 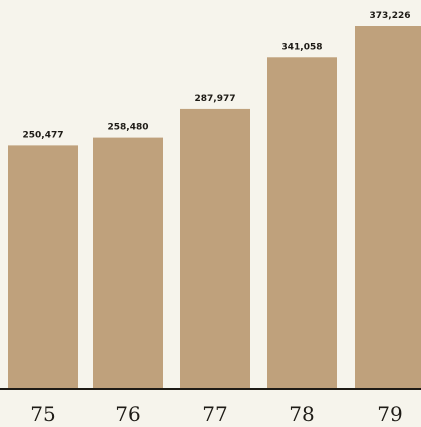 What do you see at coordinates (42, 414) in the screenshot?
I see `x-tick-label-75: 75` at bounding box center [42, 414].